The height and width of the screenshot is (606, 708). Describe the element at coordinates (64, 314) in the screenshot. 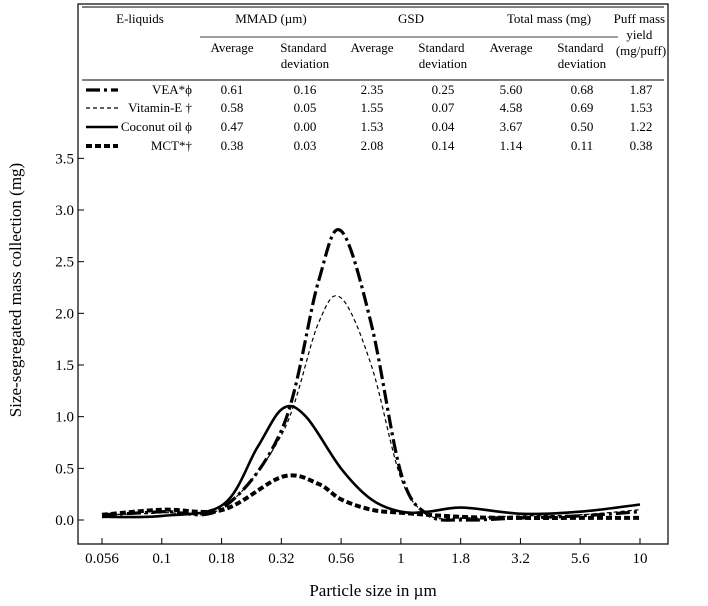

I see `y-tick-label: 2.0` at that location.